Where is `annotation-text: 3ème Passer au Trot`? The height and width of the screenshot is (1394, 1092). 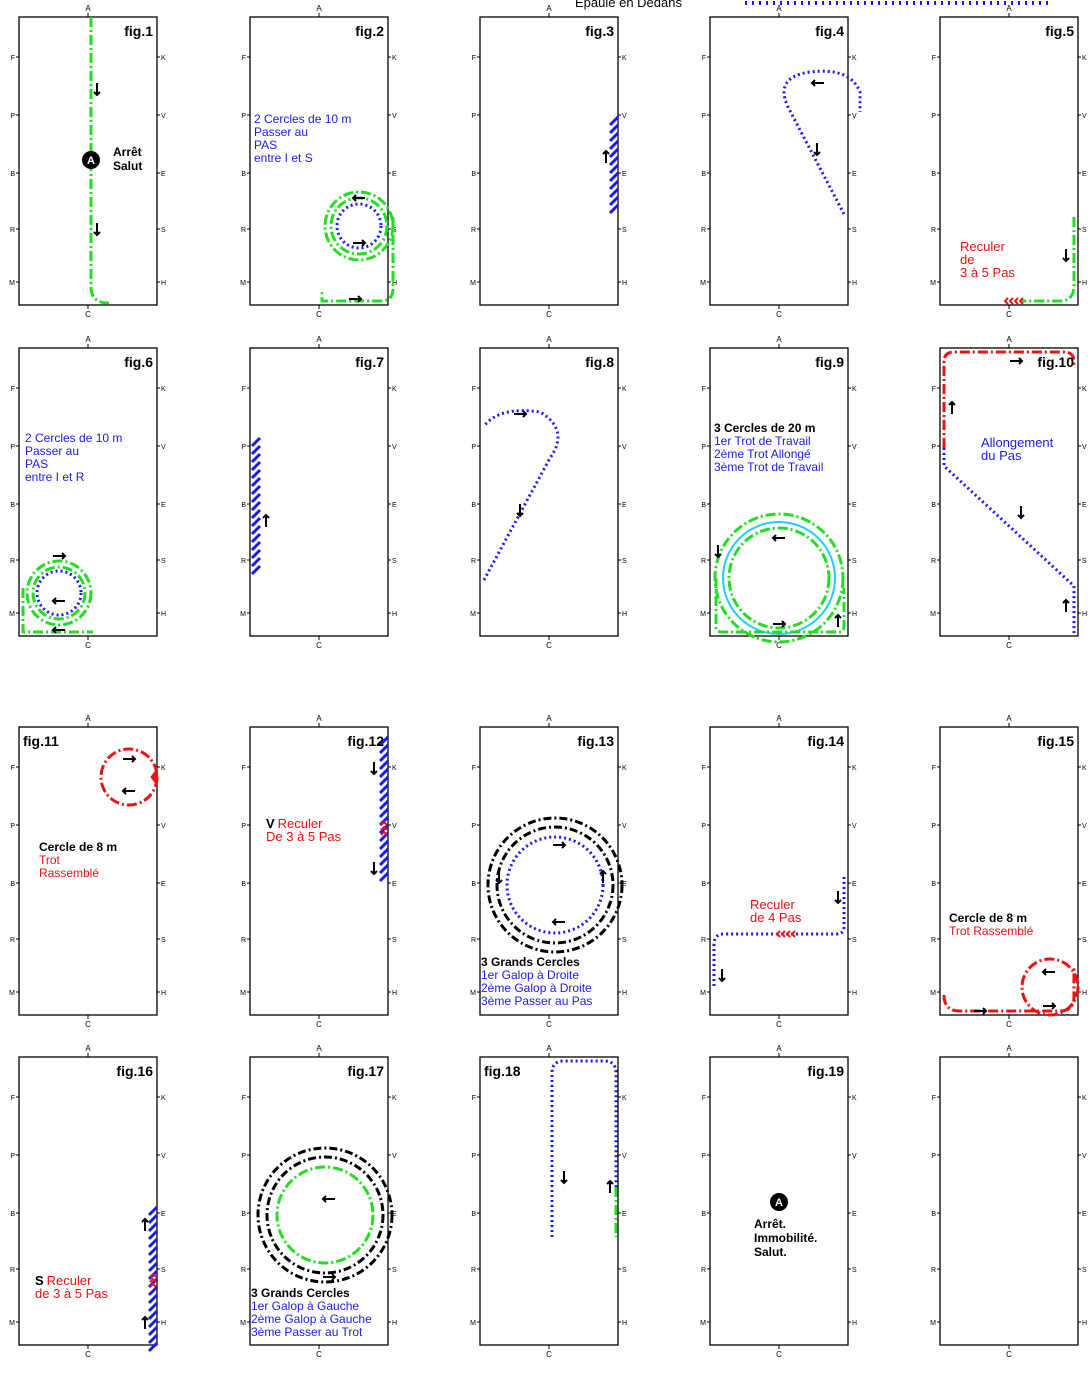 annotation-text: 3ème Passer au Trot is located at coordinates (307, 1332).